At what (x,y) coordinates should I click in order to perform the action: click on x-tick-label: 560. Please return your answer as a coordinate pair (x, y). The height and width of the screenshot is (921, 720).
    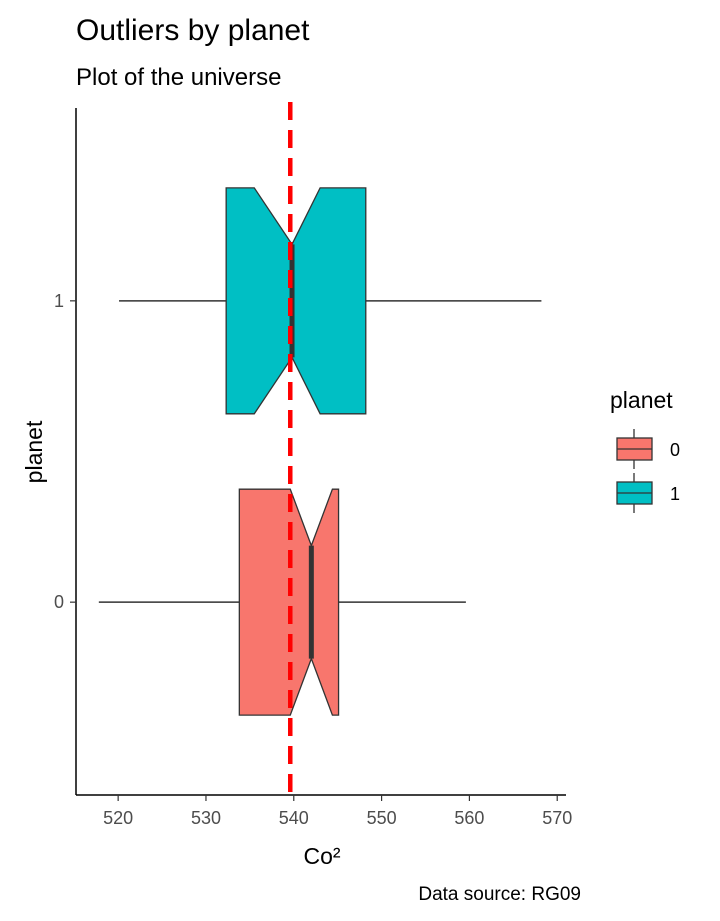
    Looking at the image, I should click on (469, 818).